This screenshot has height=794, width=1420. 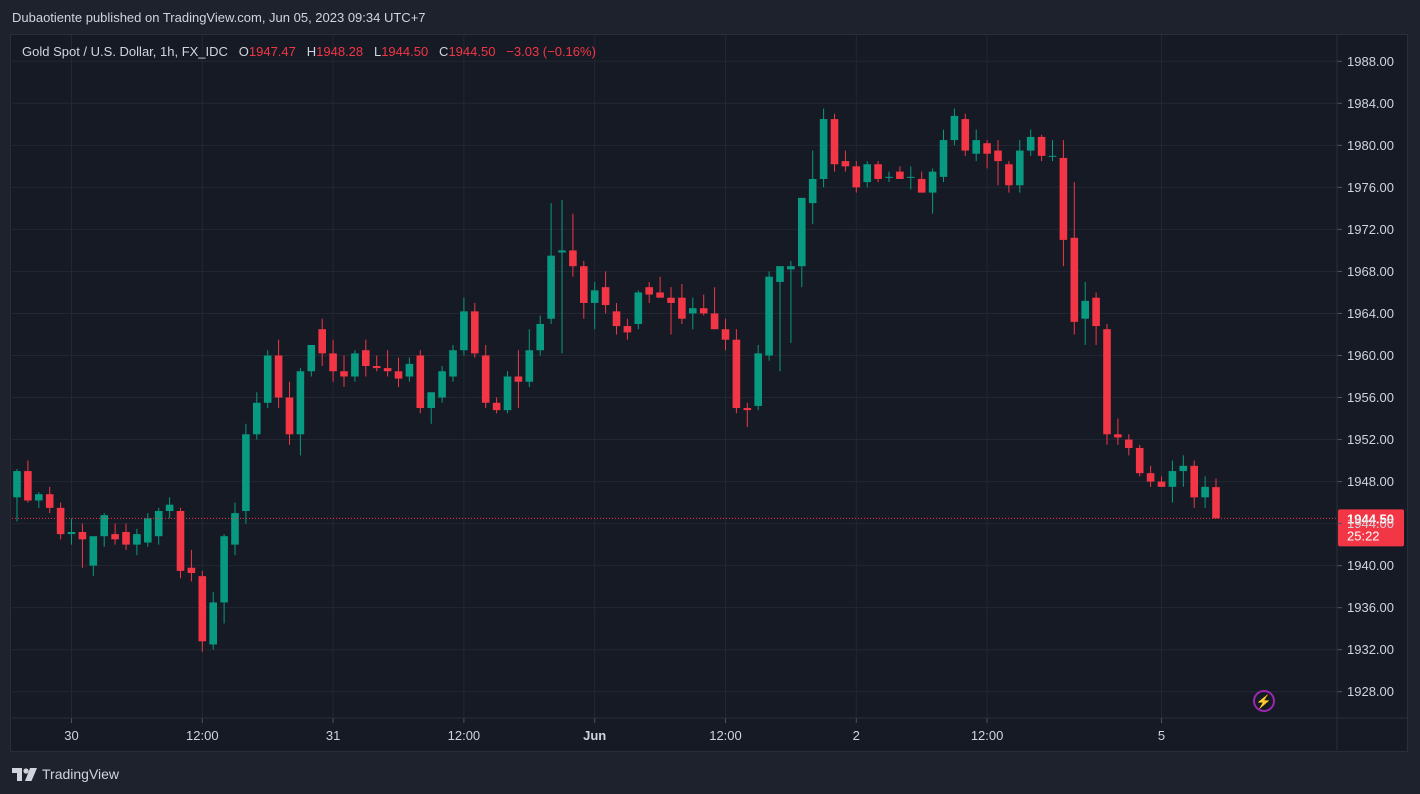 What do you see at coordinates (710, 773) in the screenshot?
I see `bottom-bar: TradingView` at bounding box center [710, 773].